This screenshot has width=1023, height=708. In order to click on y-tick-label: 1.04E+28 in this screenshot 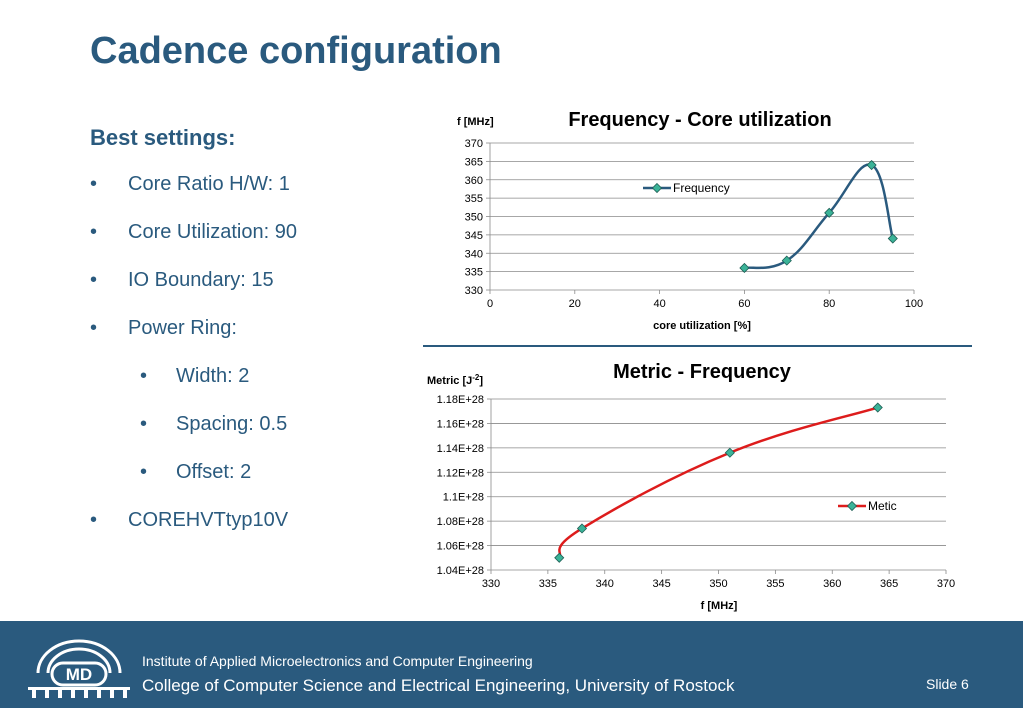, I will do `click(460, 571)`.